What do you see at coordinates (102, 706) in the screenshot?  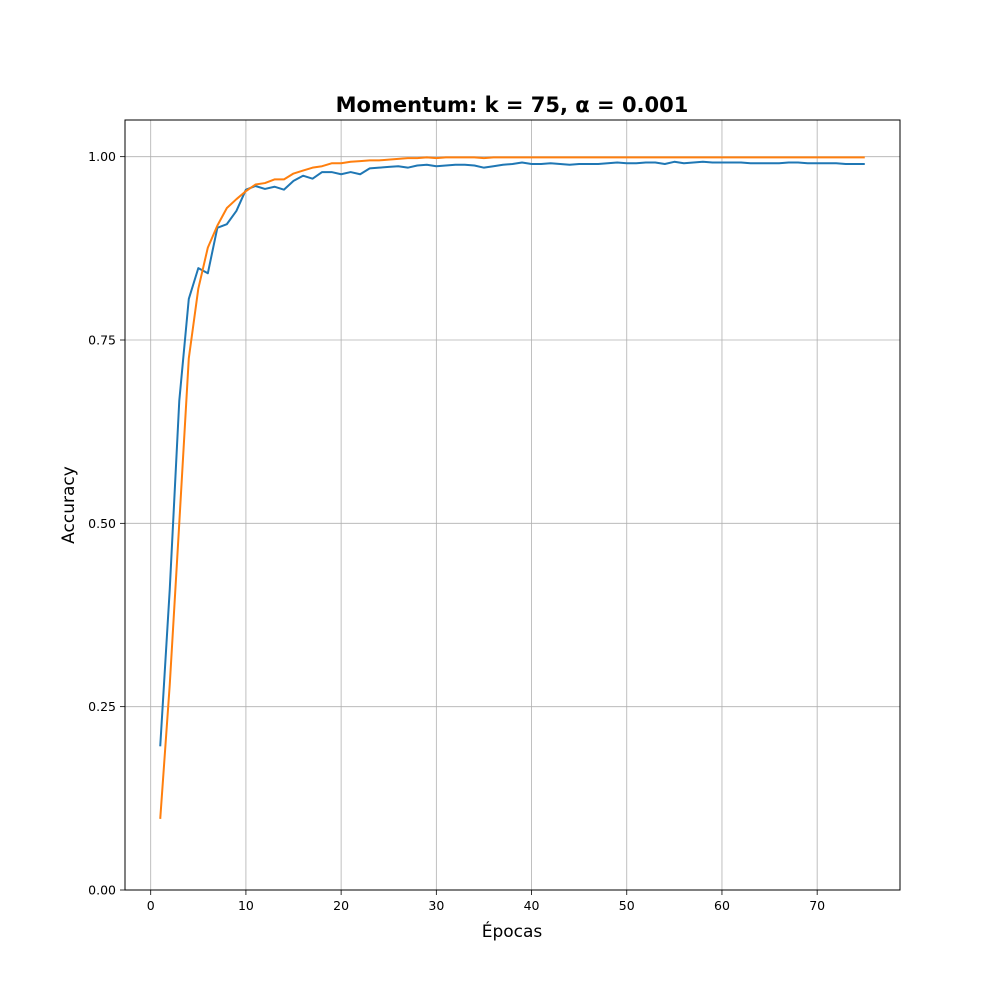 I see `y-tick-label: 0.25` at bounding box center [102, 706].